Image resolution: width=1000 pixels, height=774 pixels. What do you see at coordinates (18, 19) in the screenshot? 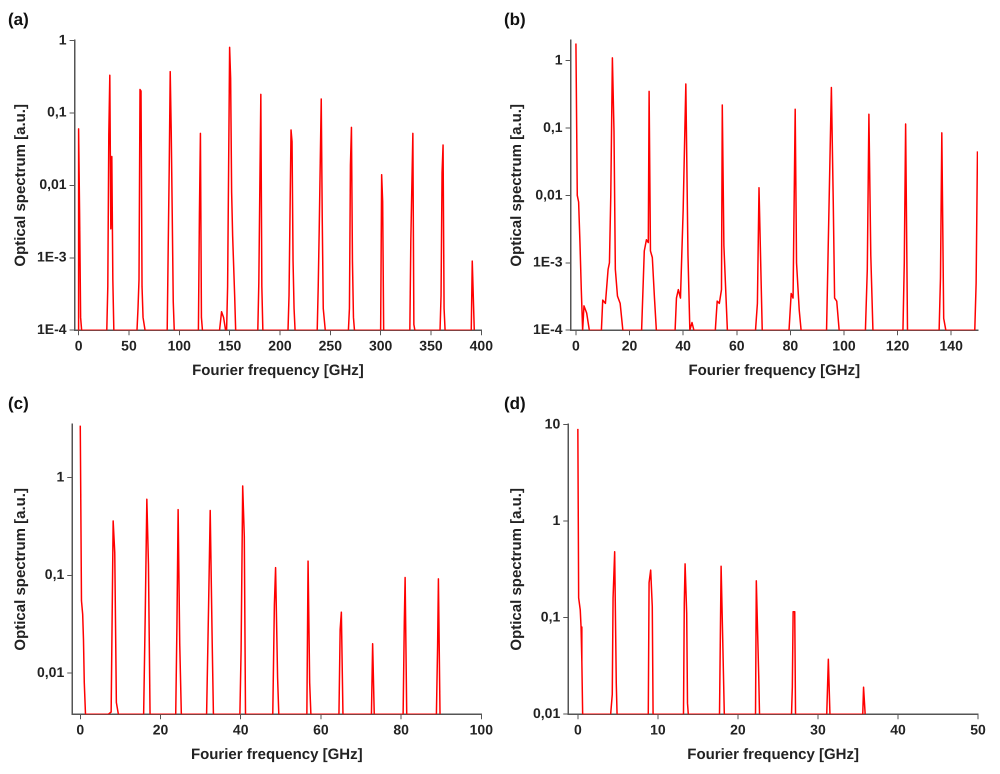
I see `chart-title: (a)` at bounding box center [18, 19].